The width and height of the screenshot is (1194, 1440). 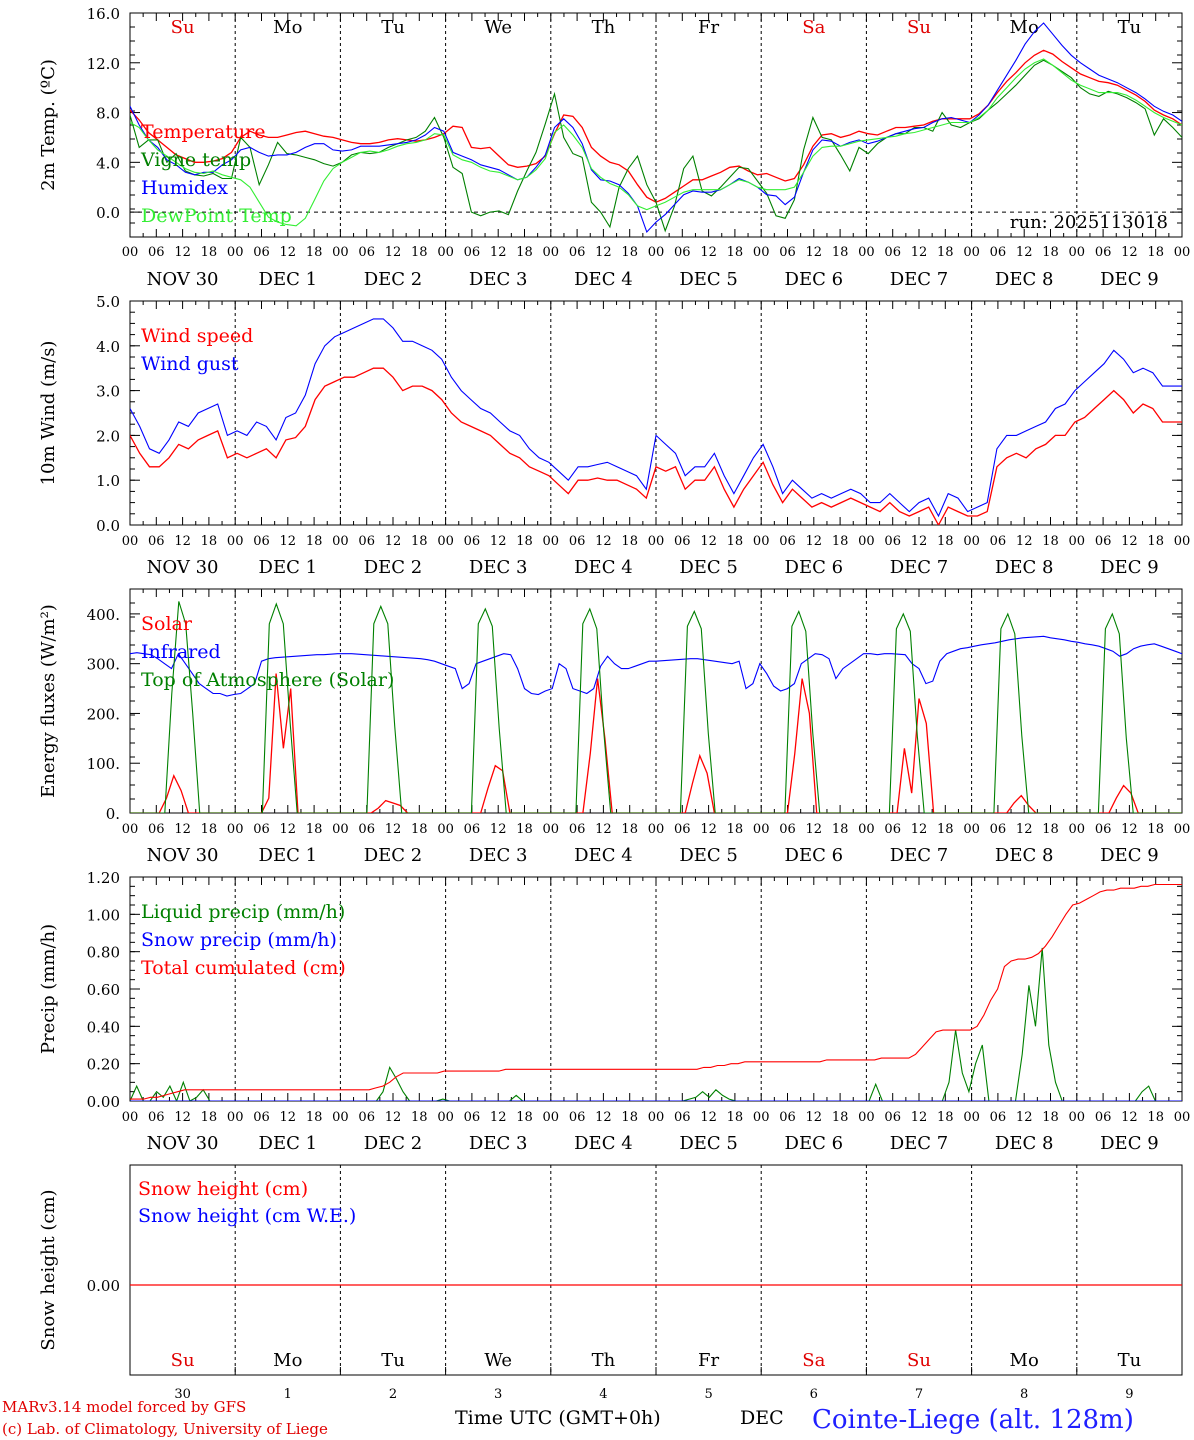 What do you see at coordinates (103, 1065) in the screenshot?
I see `y-tick-label: 0.20` at bounding box center [103, 1065].